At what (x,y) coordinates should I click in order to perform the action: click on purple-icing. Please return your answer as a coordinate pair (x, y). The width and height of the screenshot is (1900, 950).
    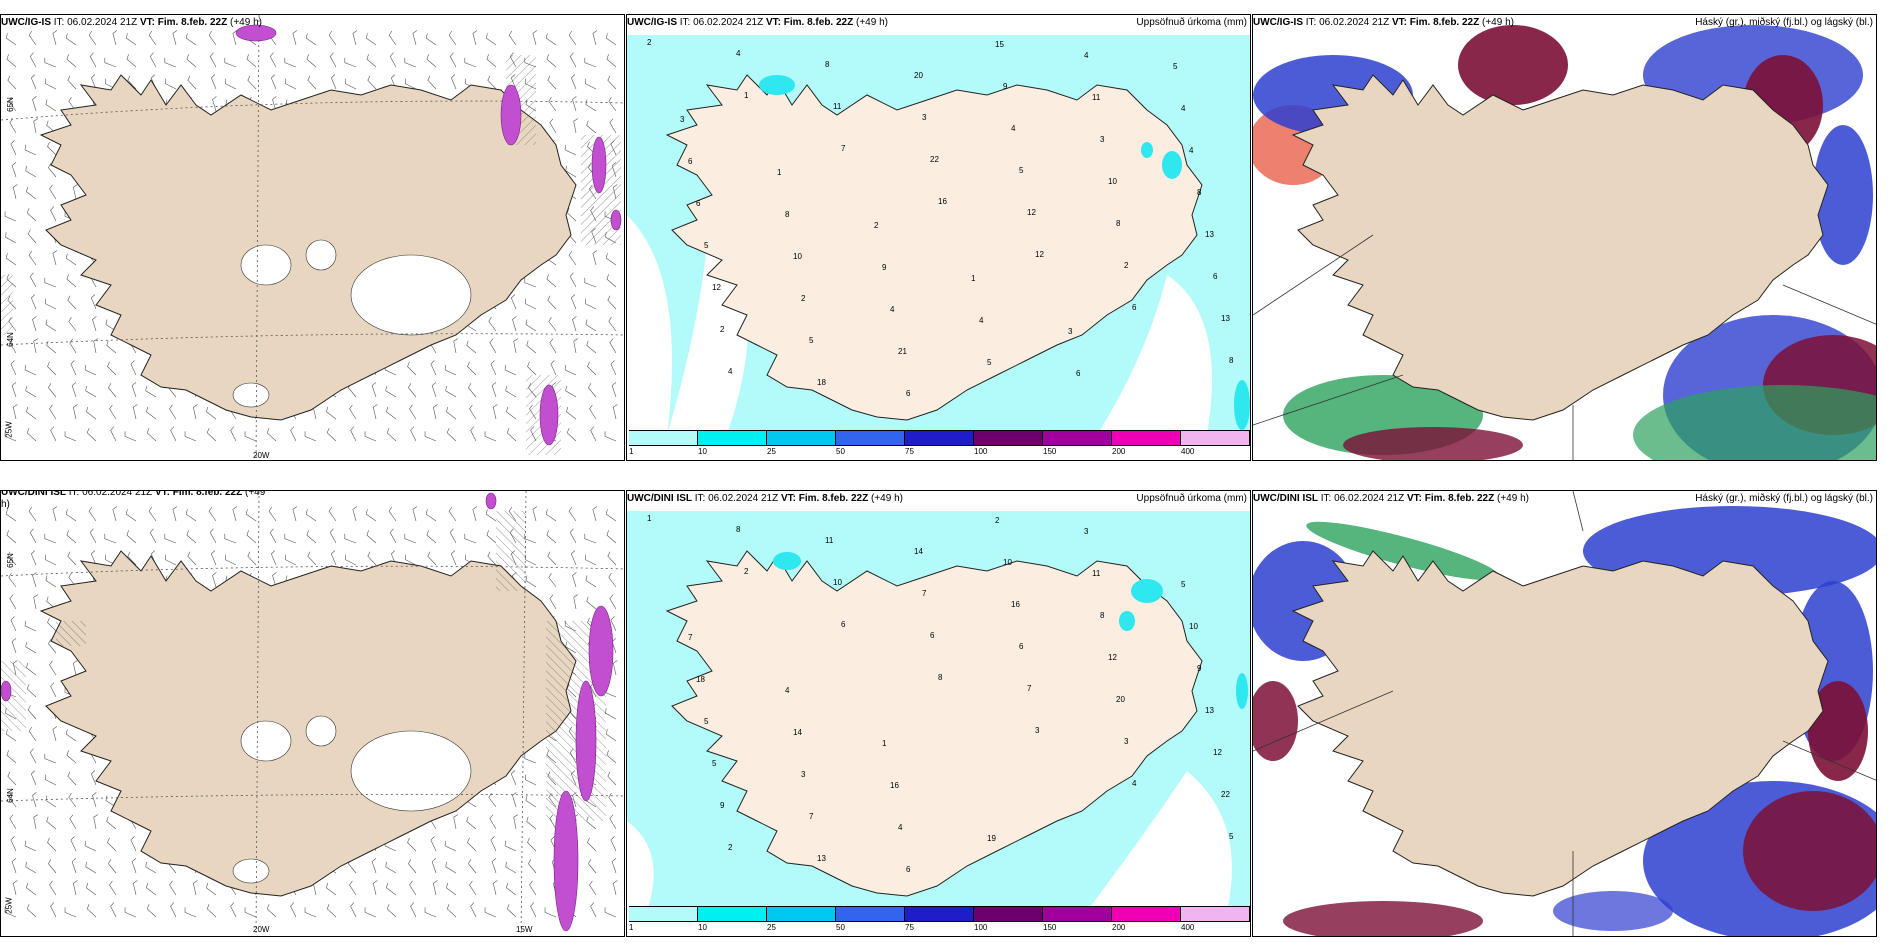
    Looking at the image, I should click on (307, 712).